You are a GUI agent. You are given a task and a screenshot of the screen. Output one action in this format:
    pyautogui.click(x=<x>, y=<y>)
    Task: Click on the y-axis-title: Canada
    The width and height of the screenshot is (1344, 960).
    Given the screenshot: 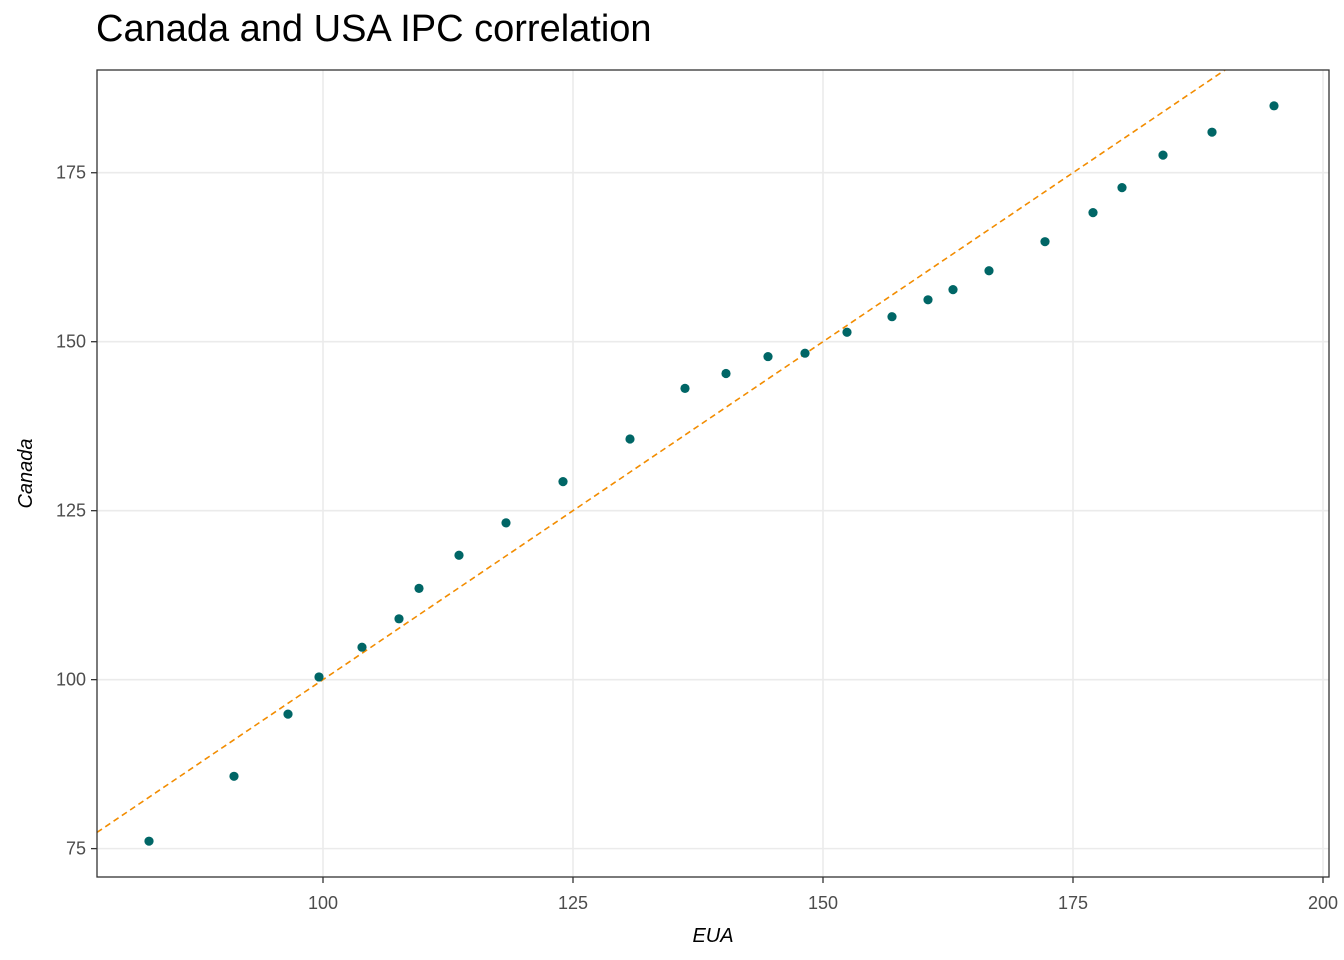 What is the action you would take?
    pyautogui.click(x=26, y=473)
    